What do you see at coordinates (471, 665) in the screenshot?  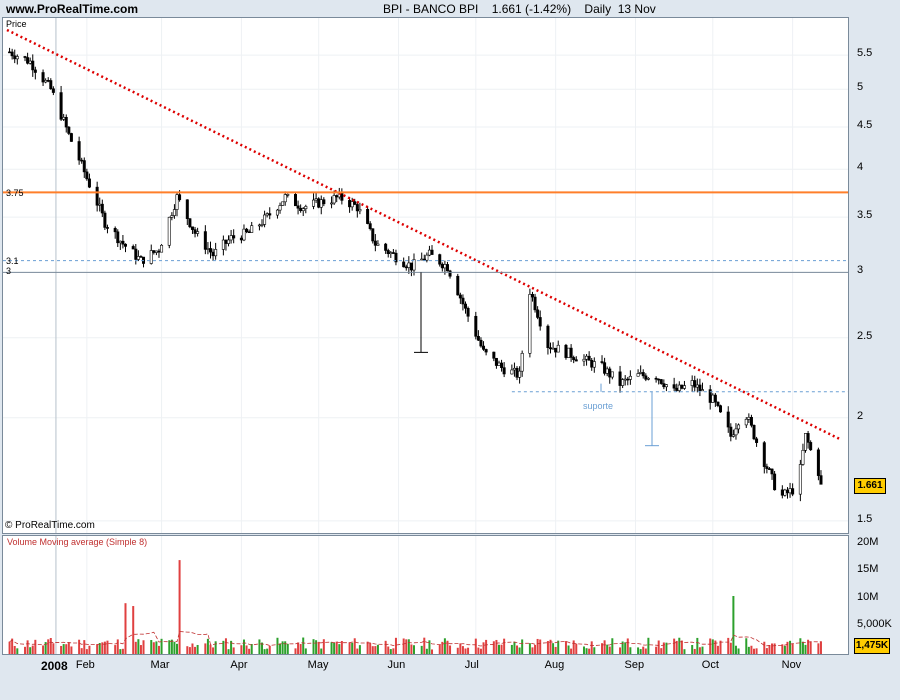 I see `time-tick-label: Jul` at bounding box center [471, 665].